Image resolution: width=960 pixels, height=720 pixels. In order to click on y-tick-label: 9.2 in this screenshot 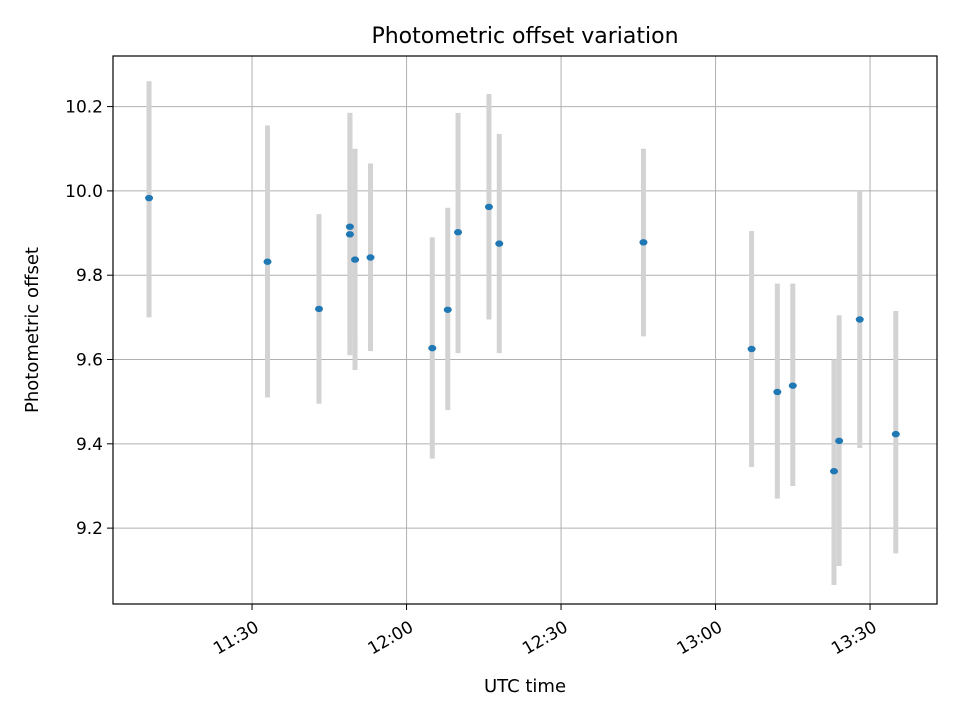, I will do `click(89, 529)`.